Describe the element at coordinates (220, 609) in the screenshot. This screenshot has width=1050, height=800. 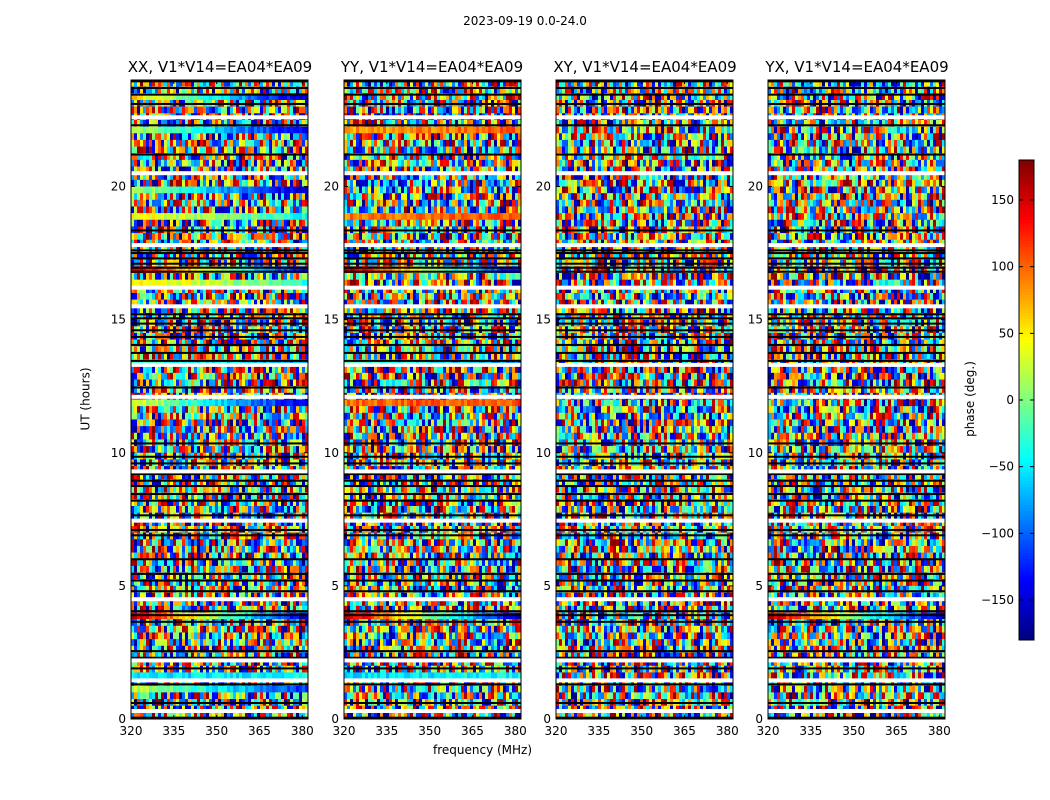
I see `waterfall-row` at that location.